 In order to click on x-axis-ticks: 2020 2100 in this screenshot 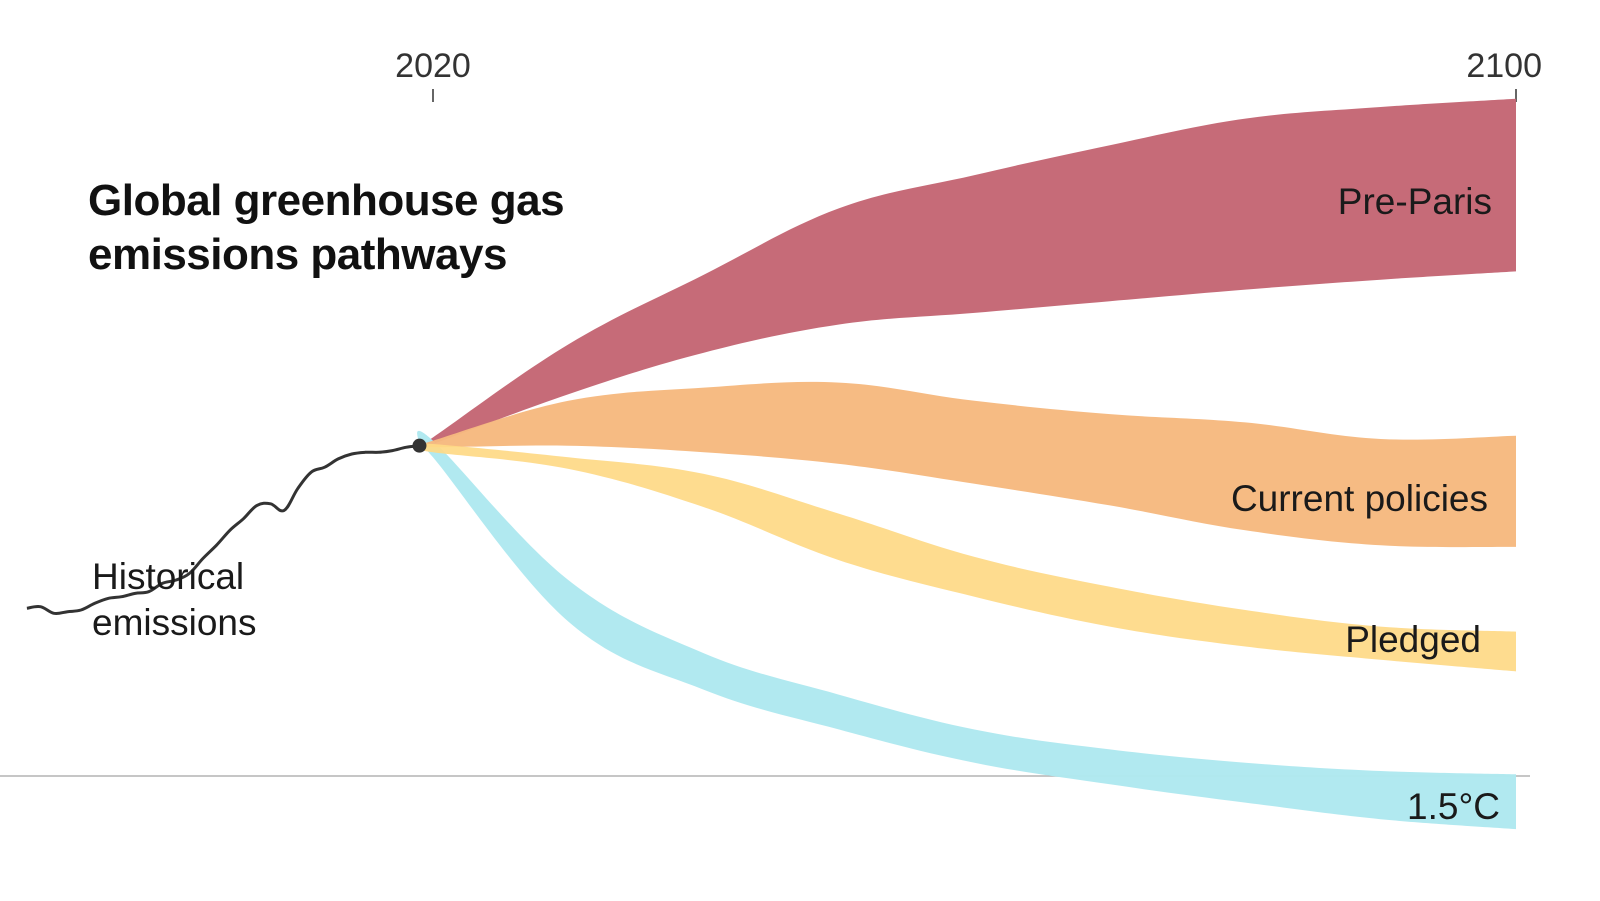, I will do `click(968, 74)`.